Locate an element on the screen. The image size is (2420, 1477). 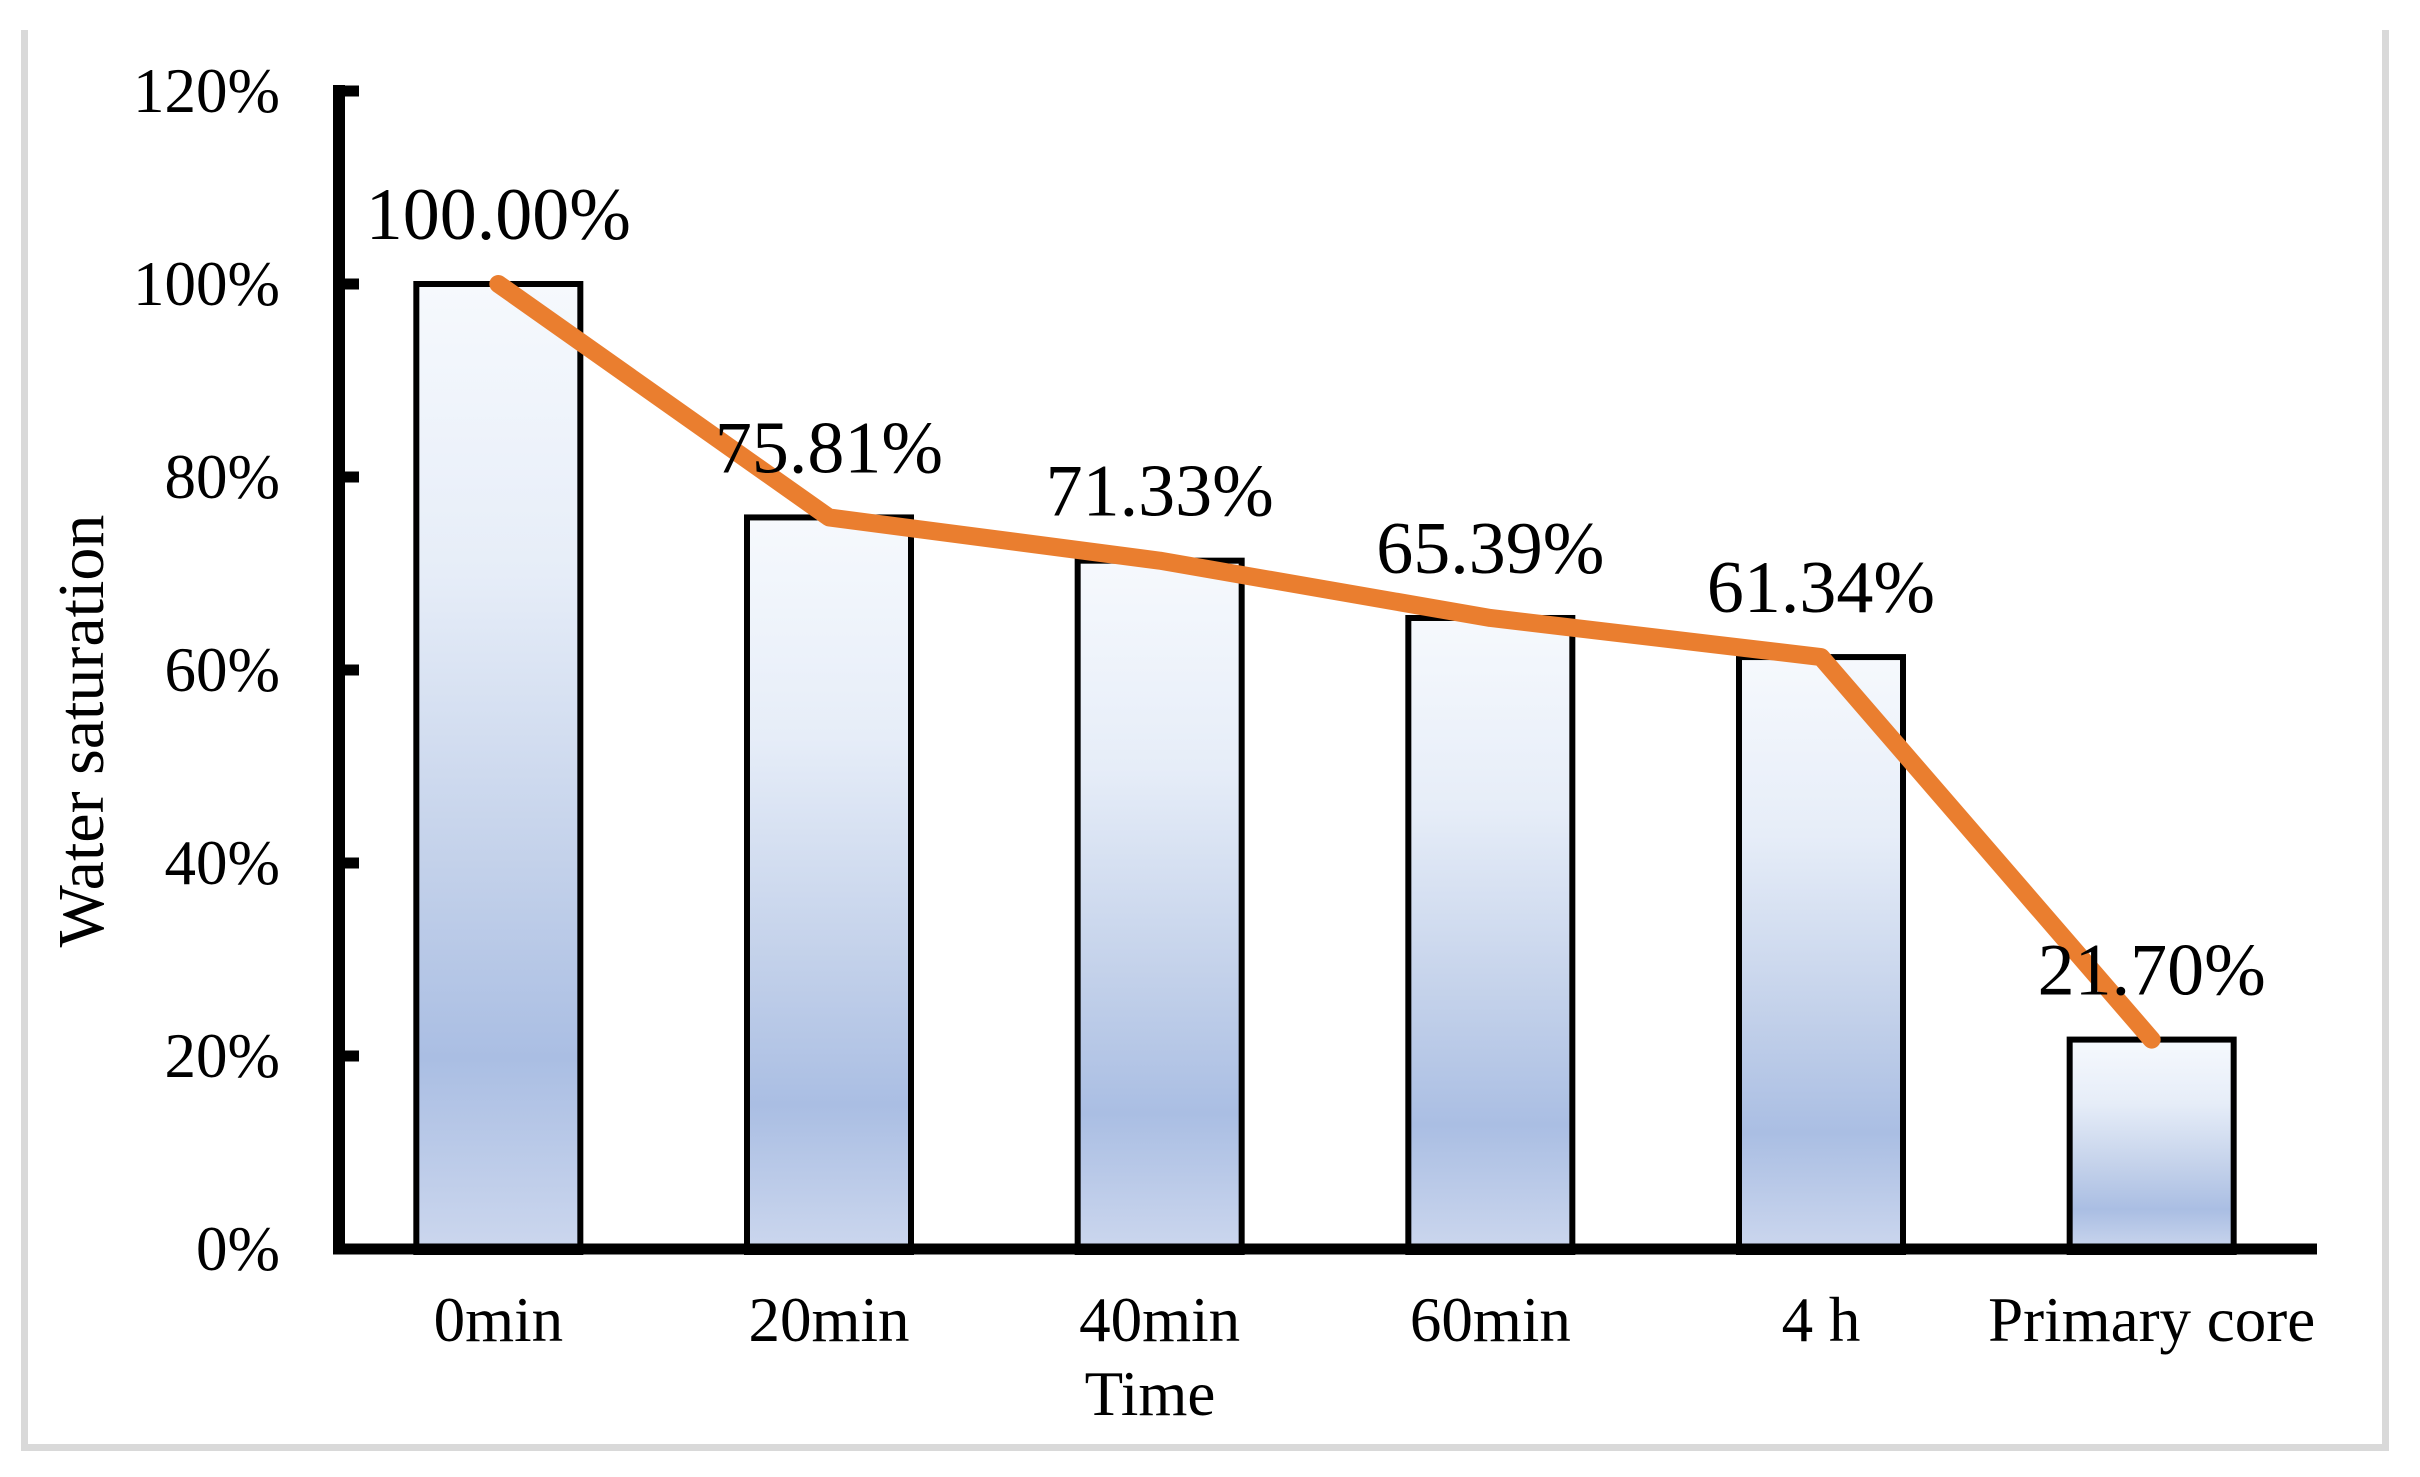
x-category-label-40min: 40min is located at coordinates (1159, 1320).